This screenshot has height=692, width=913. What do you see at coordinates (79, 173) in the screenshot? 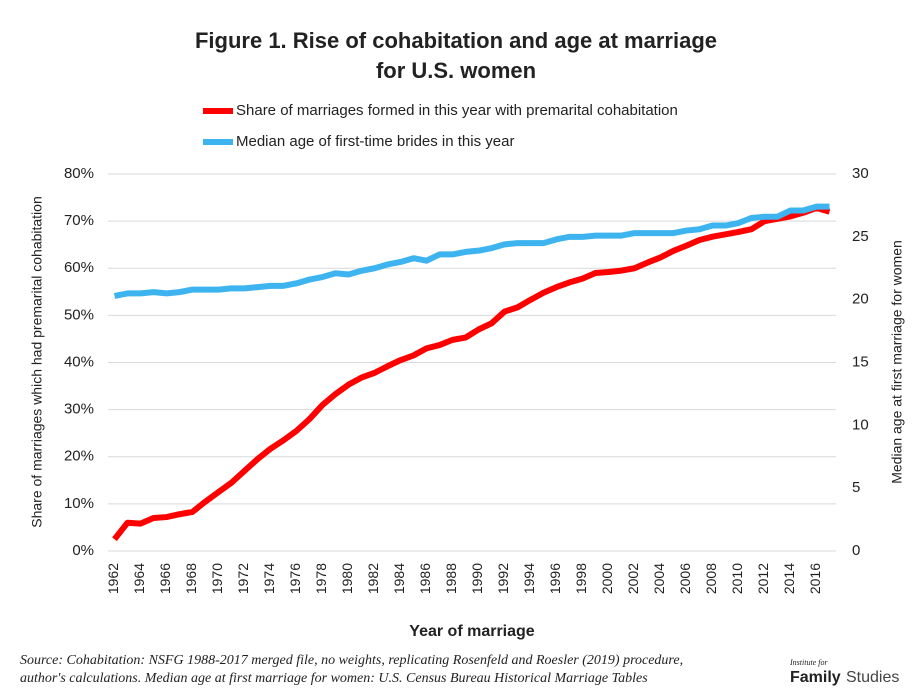
I see `y-tick-label: 80%` at bounding box center [79, 173].